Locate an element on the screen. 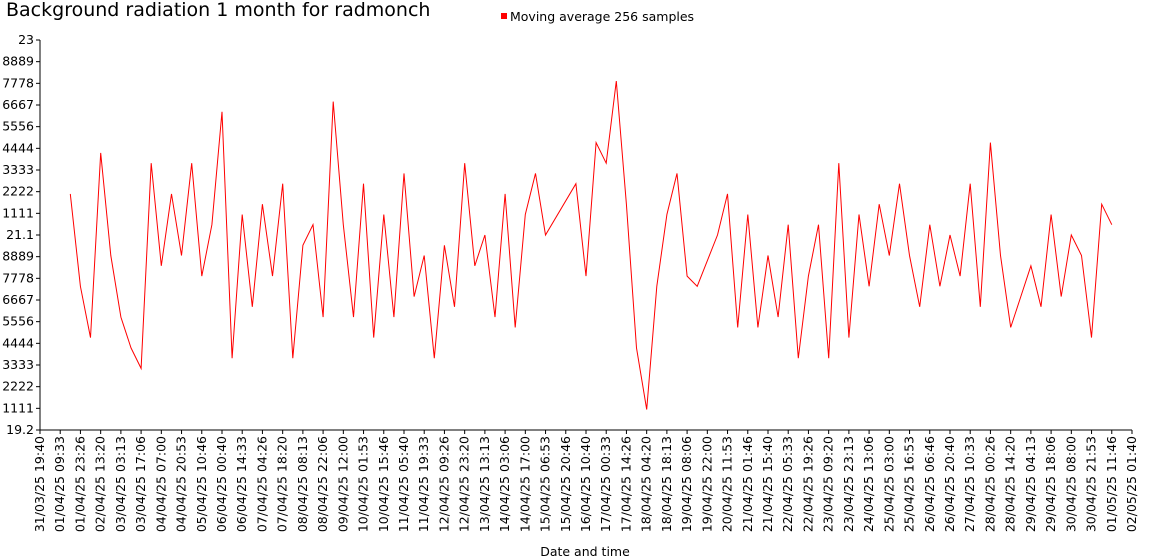 This screenshot has width=1150, height=560. x-tick-label: 12/04/25 09:26 is located at coordinates (443, 484).